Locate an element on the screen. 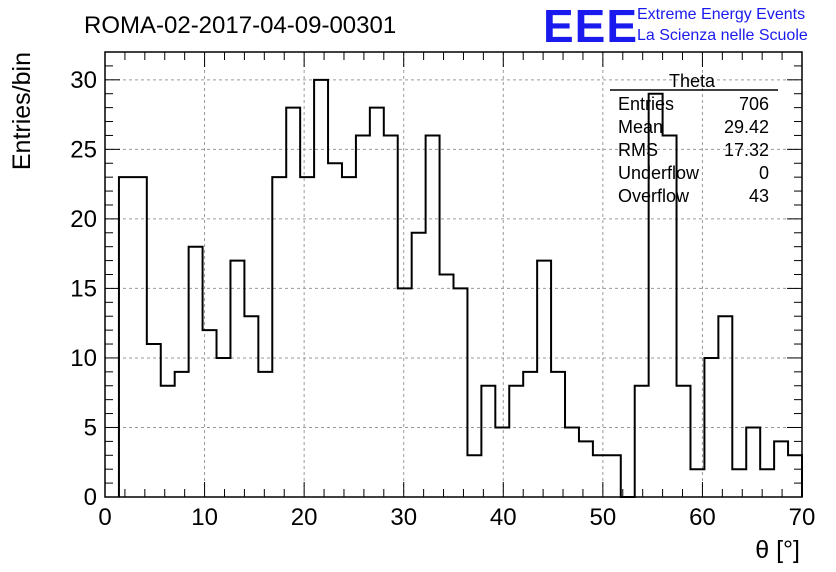 The image size is (836, 572). y-tick-label: 5 is located at coordinates (90, 427).